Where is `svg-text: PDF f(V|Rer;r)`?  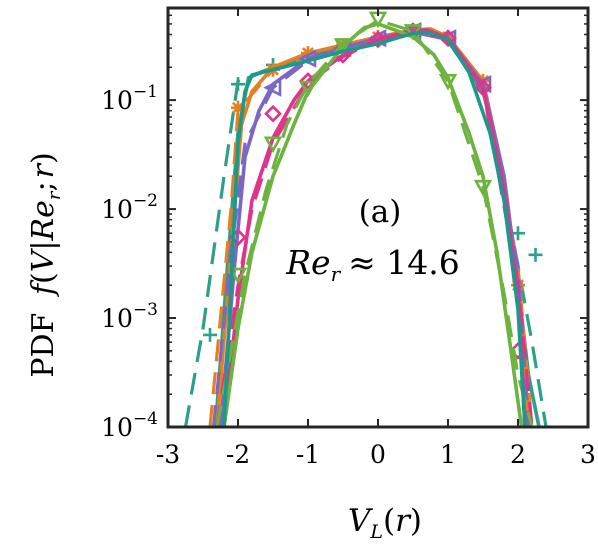
svg-text: PDF f(V|Rer;r) is located at coordinates (45, 264).